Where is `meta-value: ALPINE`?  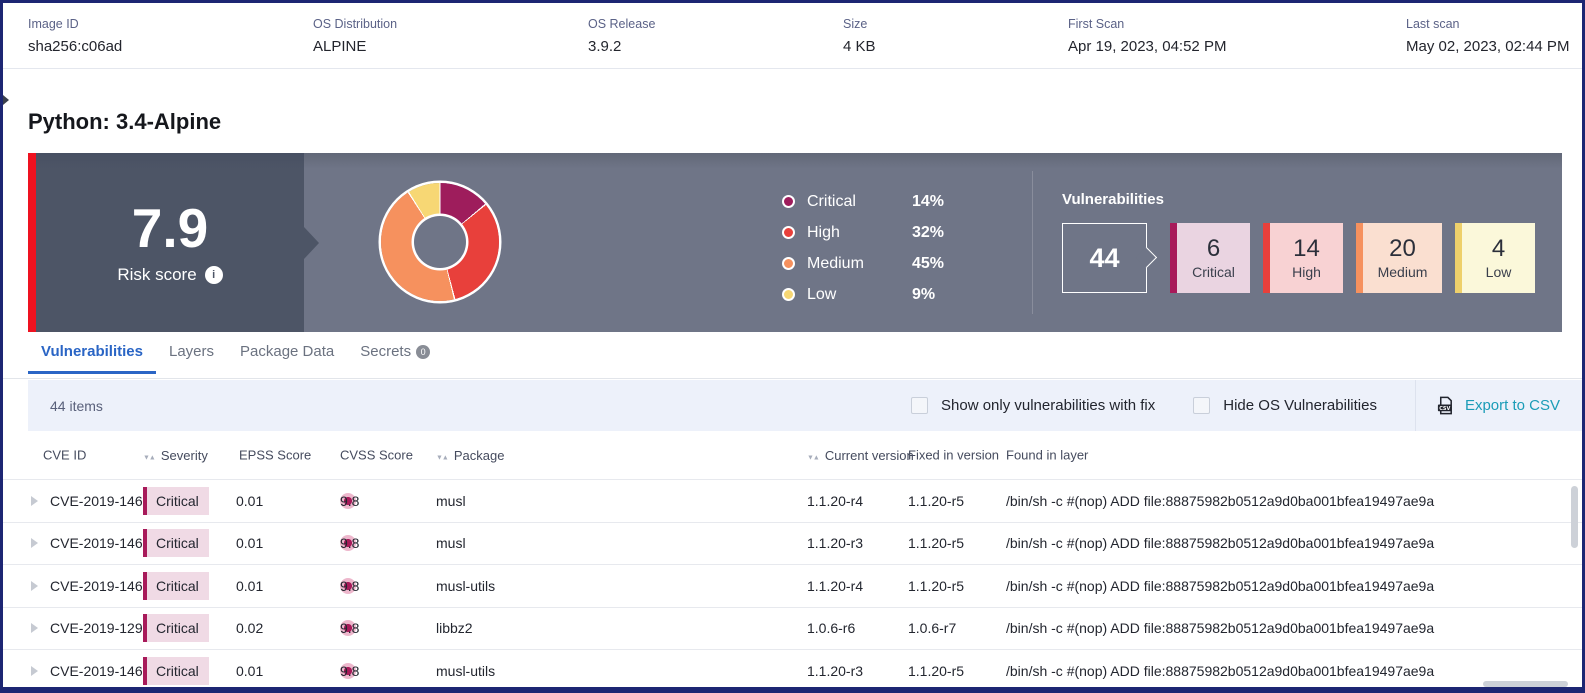 meta-value: ALPINE is located at coordinates (340, 46).